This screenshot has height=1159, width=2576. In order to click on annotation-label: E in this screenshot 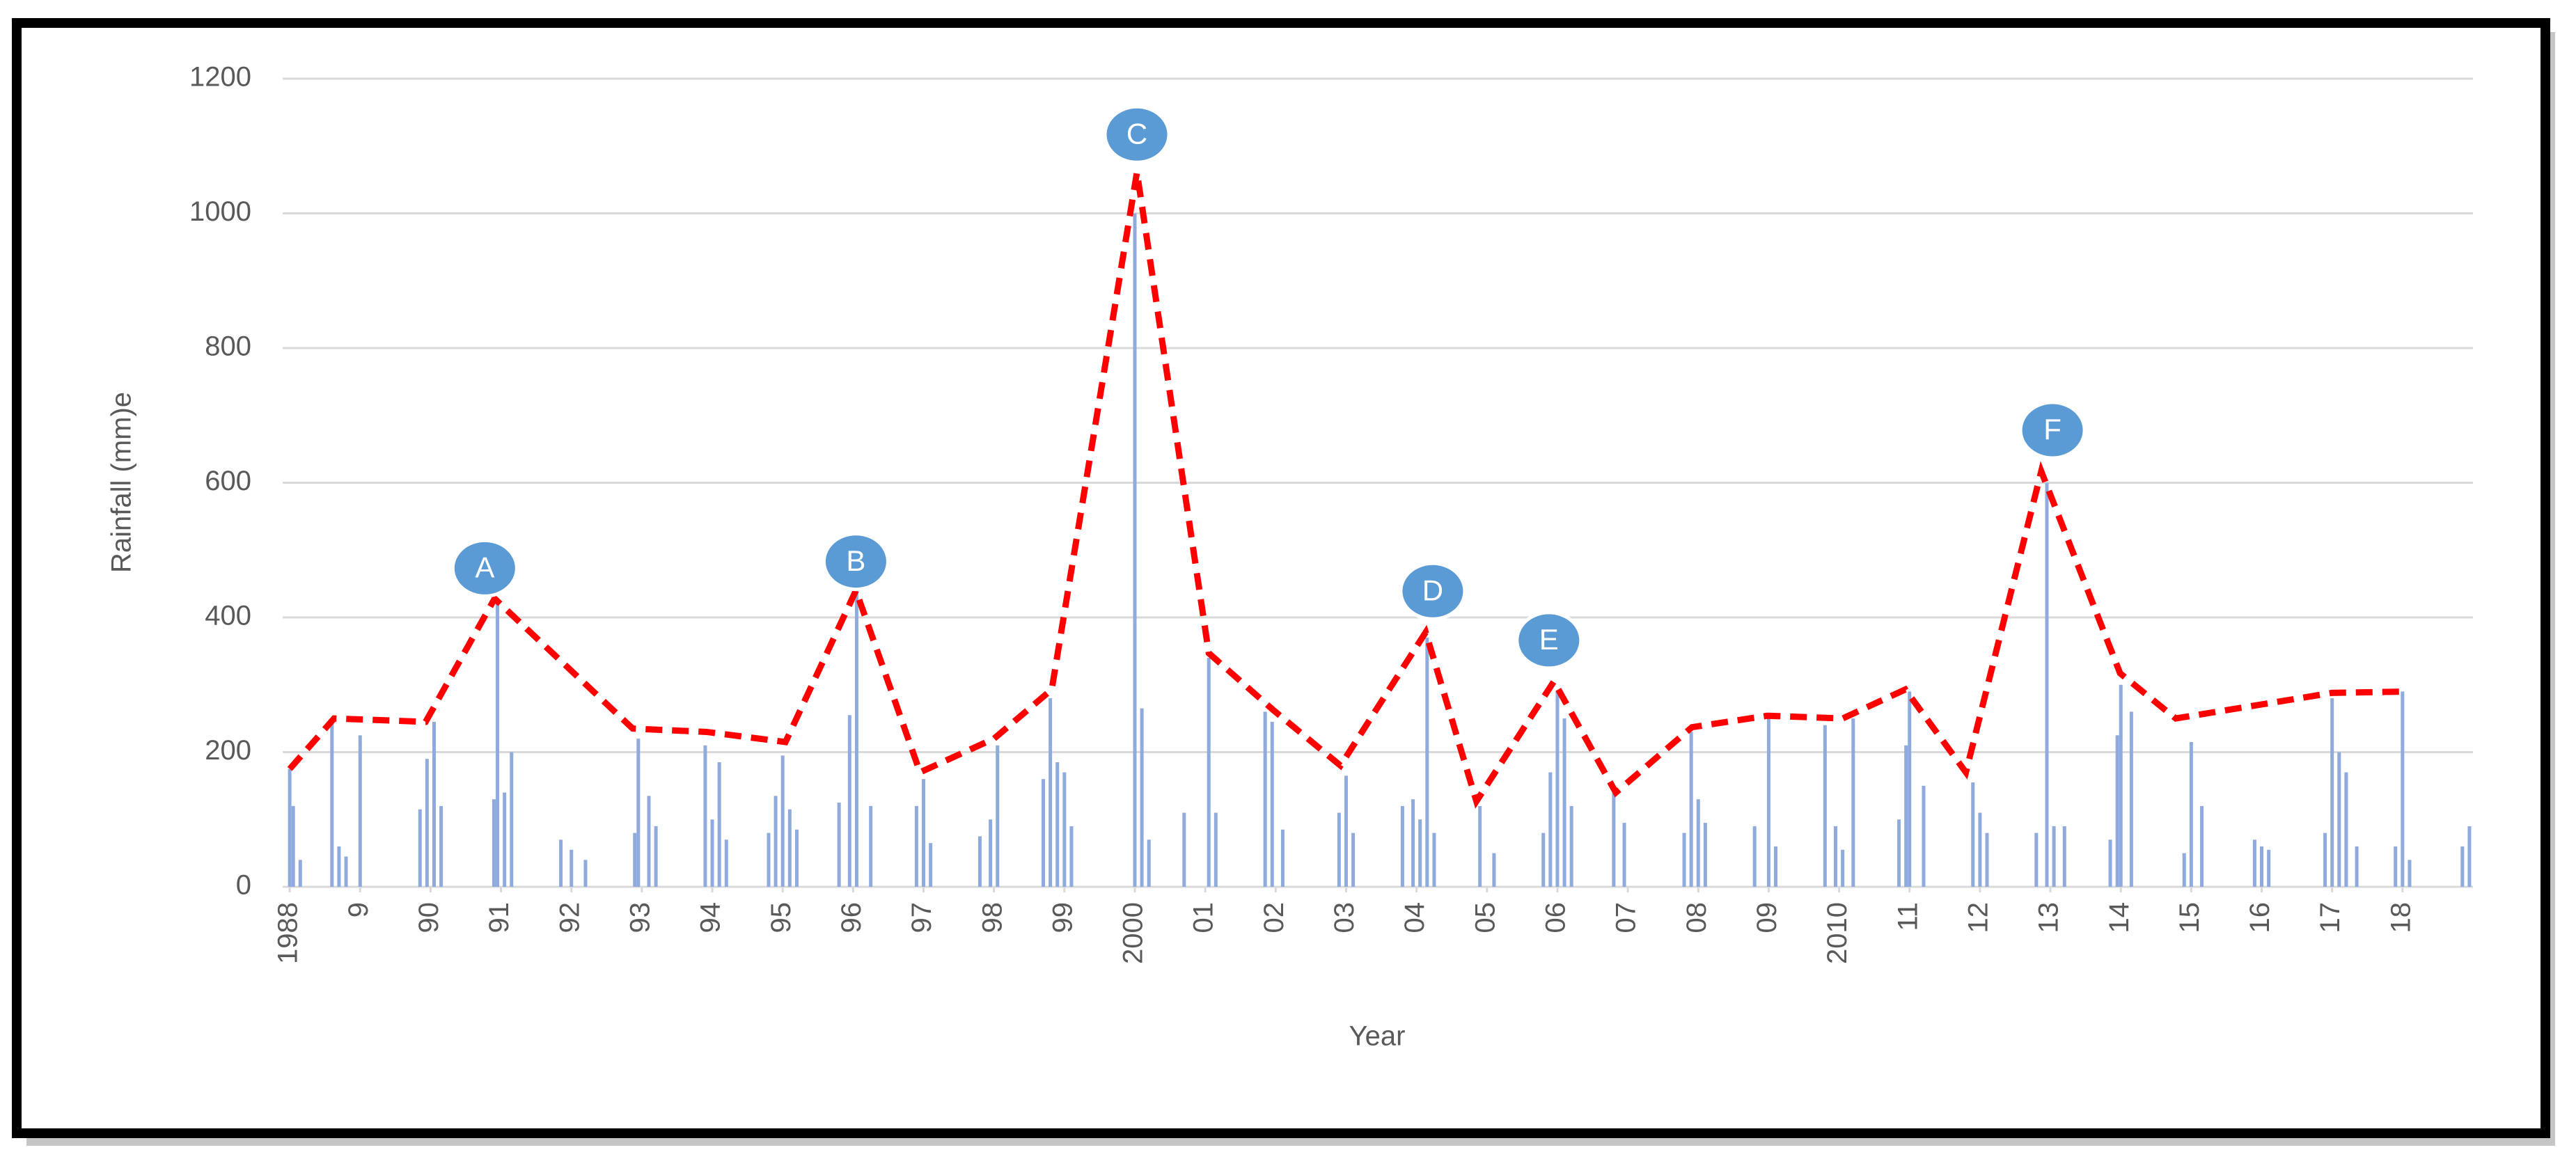, I will do `click(1549, 639)`.